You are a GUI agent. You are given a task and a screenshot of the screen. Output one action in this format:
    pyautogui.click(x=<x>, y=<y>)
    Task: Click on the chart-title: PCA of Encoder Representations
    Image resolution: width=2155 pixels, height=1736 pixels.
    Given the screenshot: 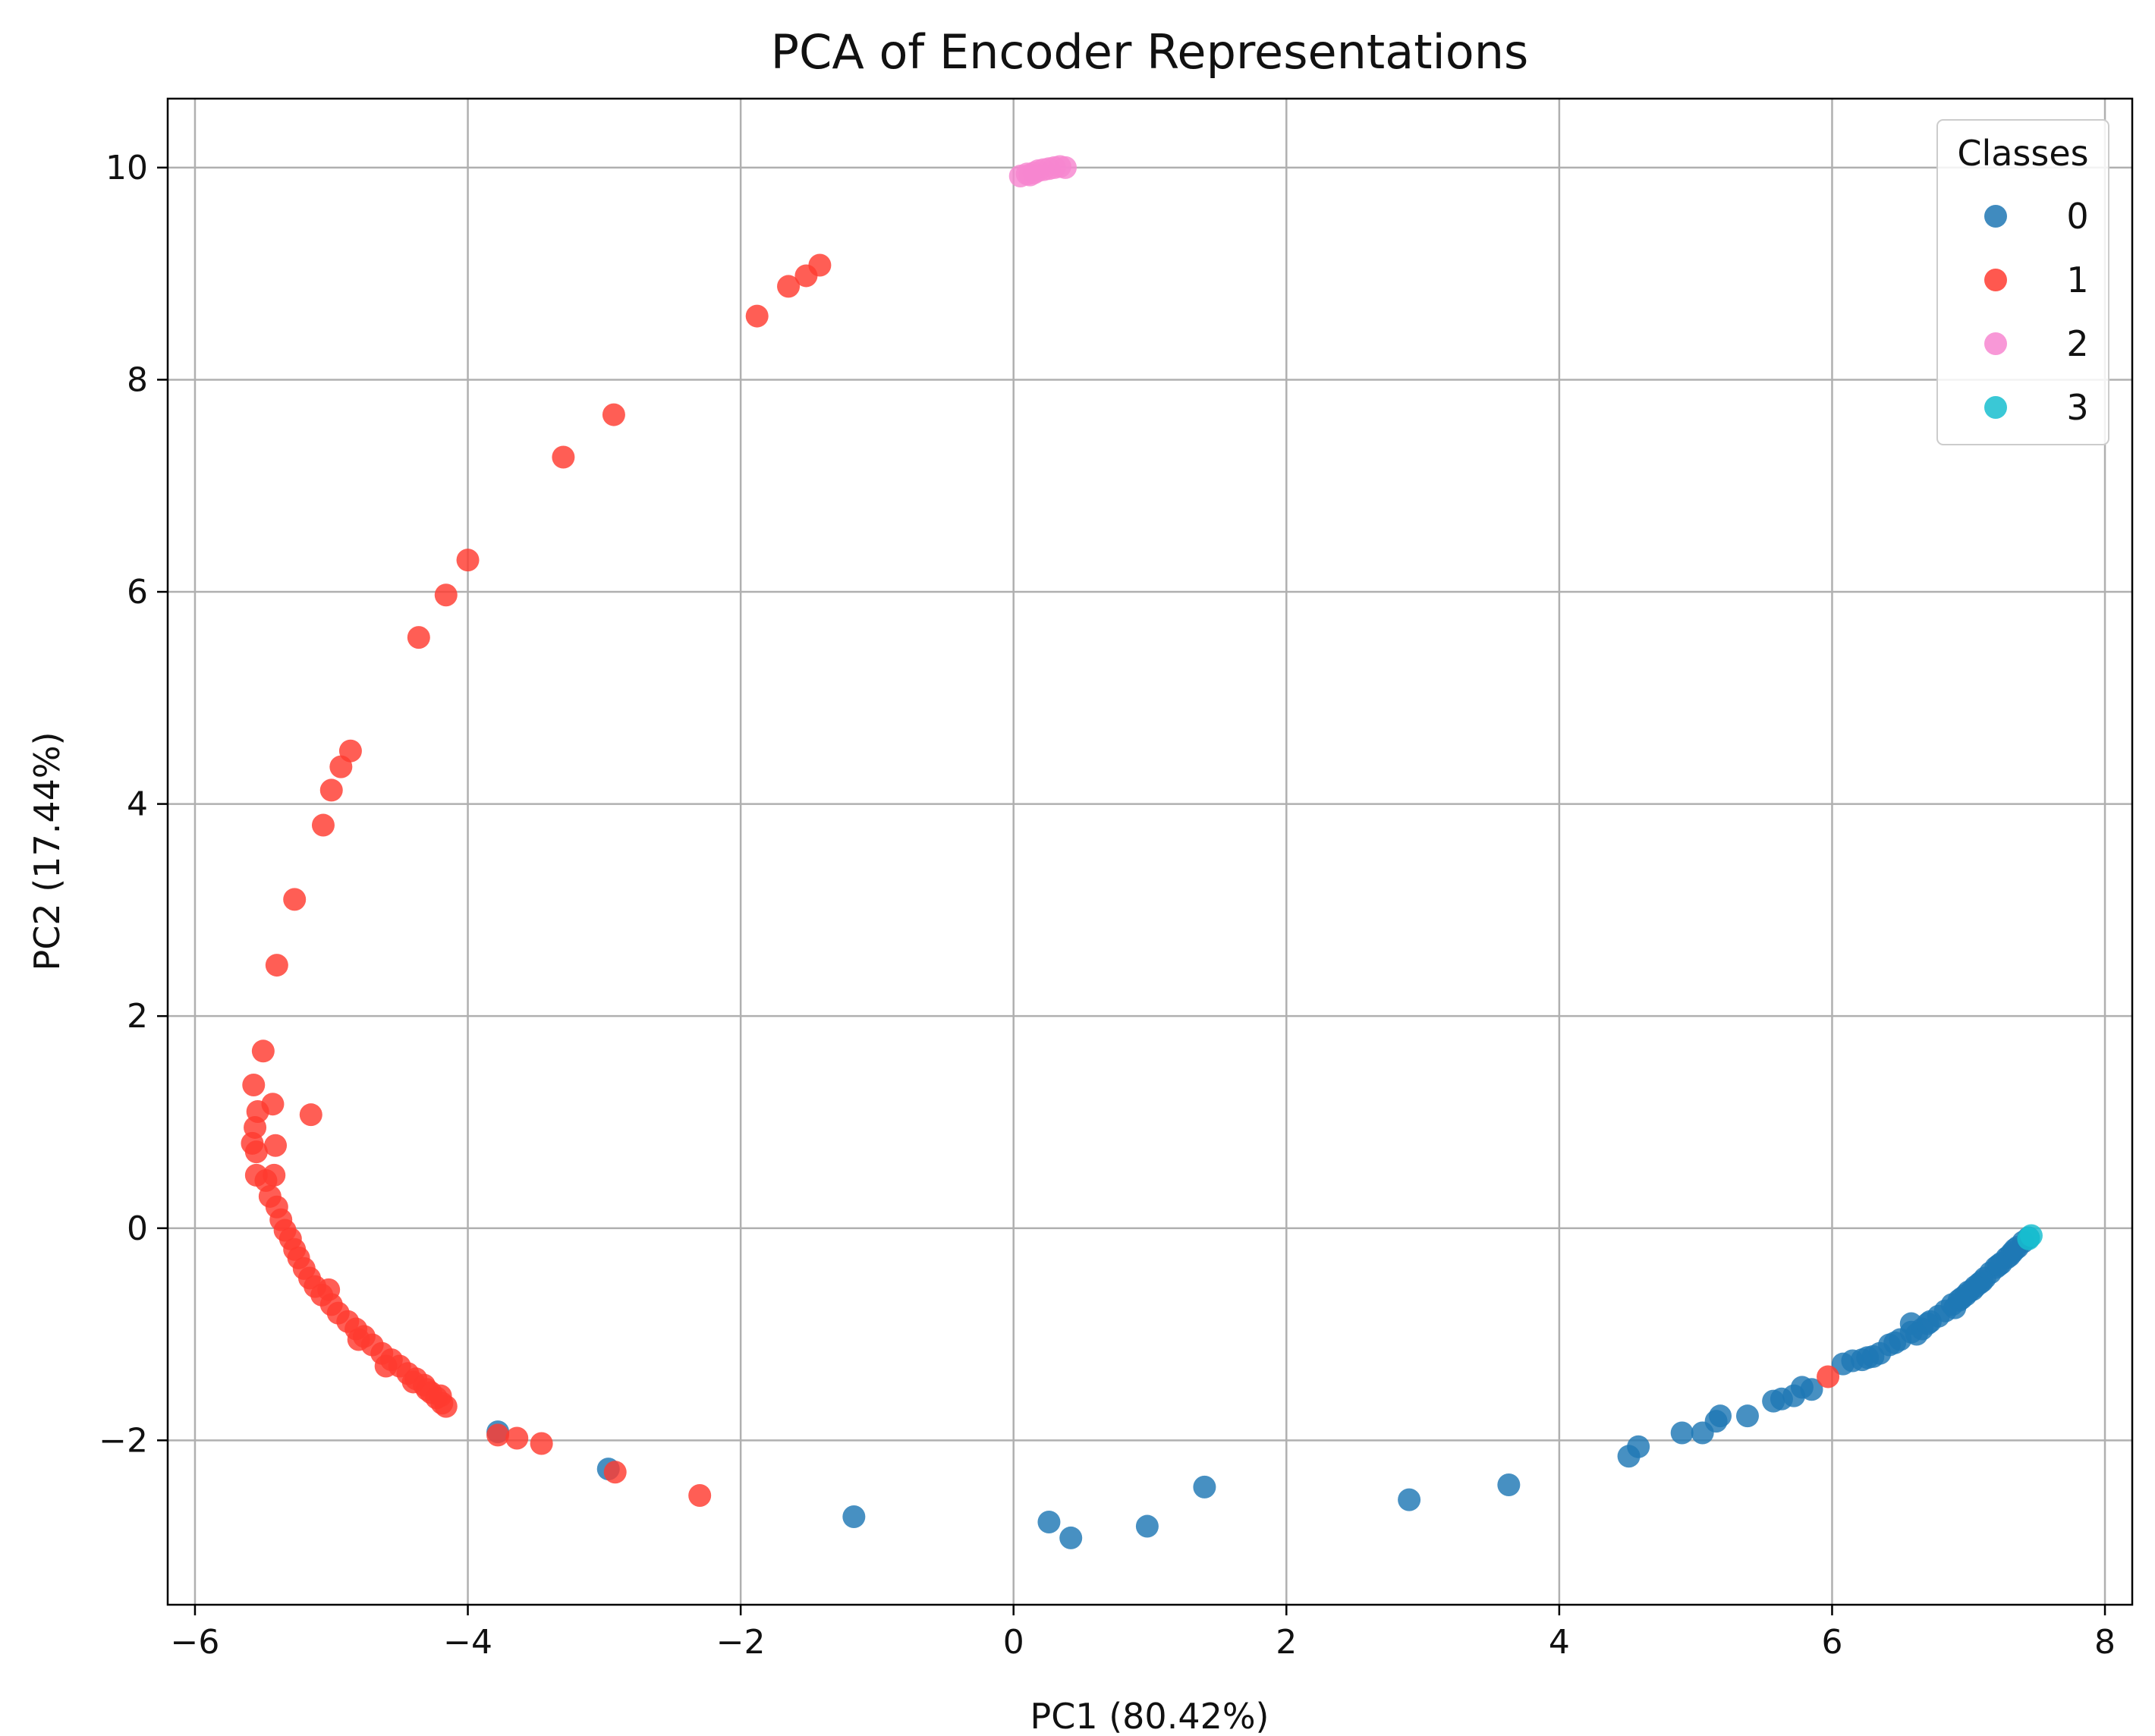 What is the action you would take?
    pyautogui.click(x=1150, y=52)
    